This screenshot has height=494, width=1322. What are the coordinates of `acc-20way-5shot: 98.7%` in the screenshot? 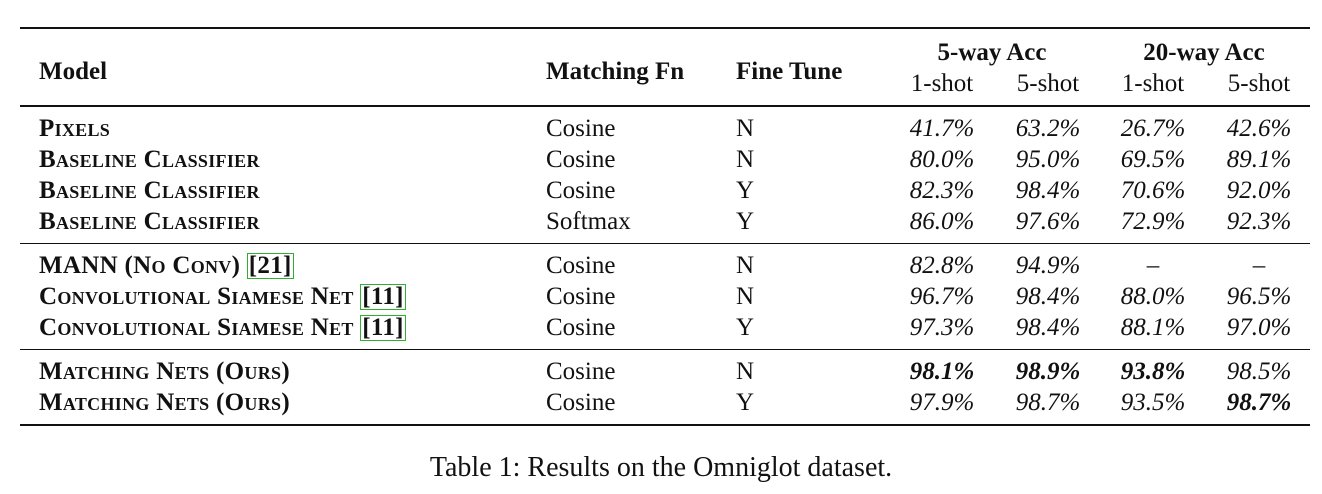 It's located at (1259, 402).